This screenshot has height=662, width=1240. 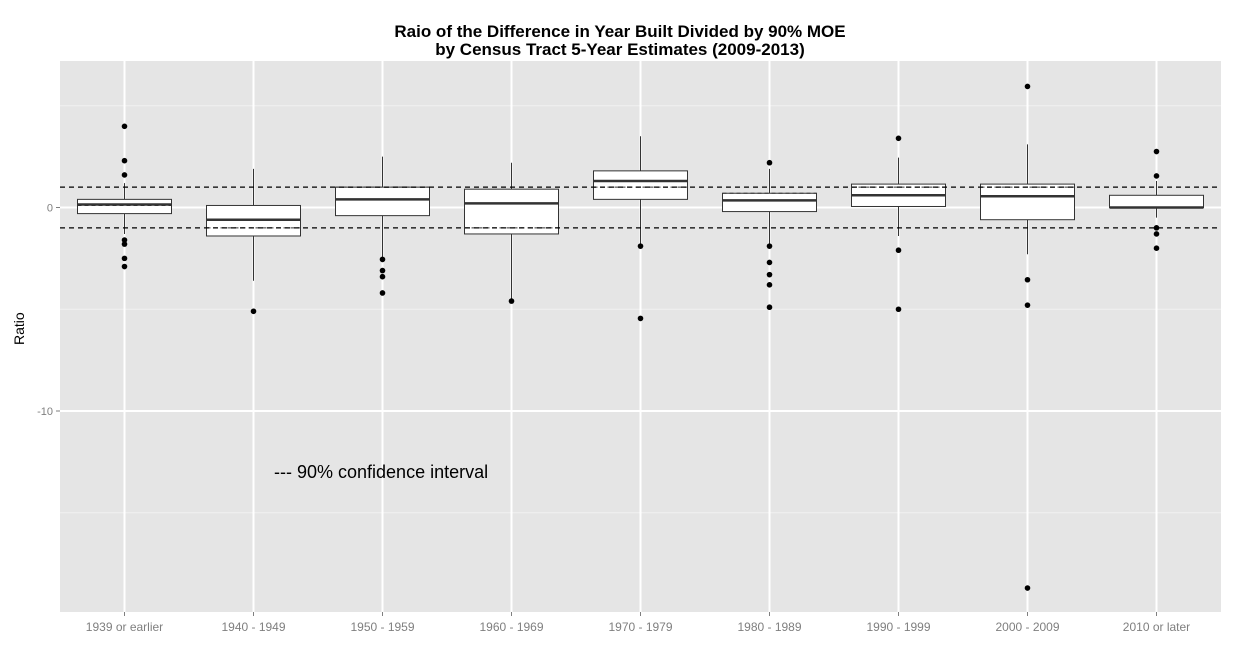 I want to click on x-tick-label: 2010 or later, so click(x=1156, y=627).